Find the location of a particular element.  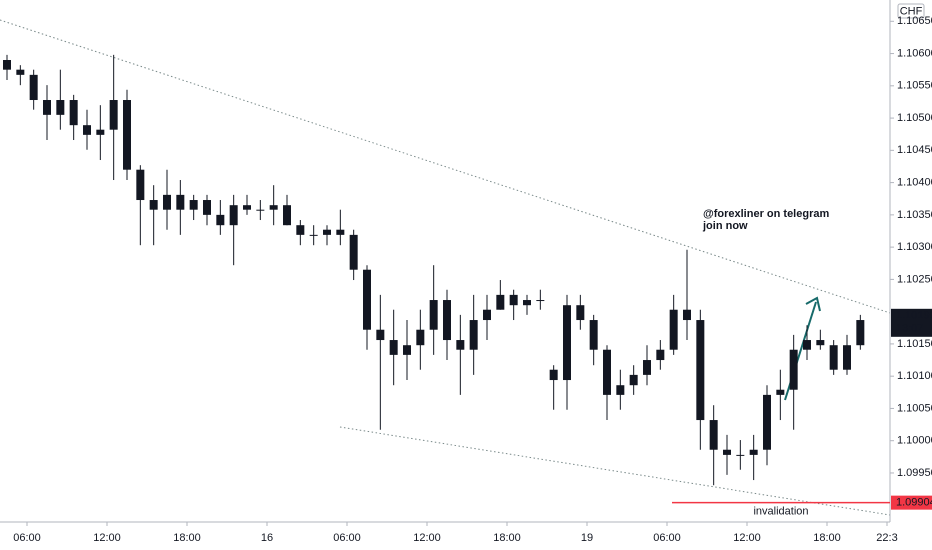

invalidation-price: 1.09904 is located at coordinates (914, 503).